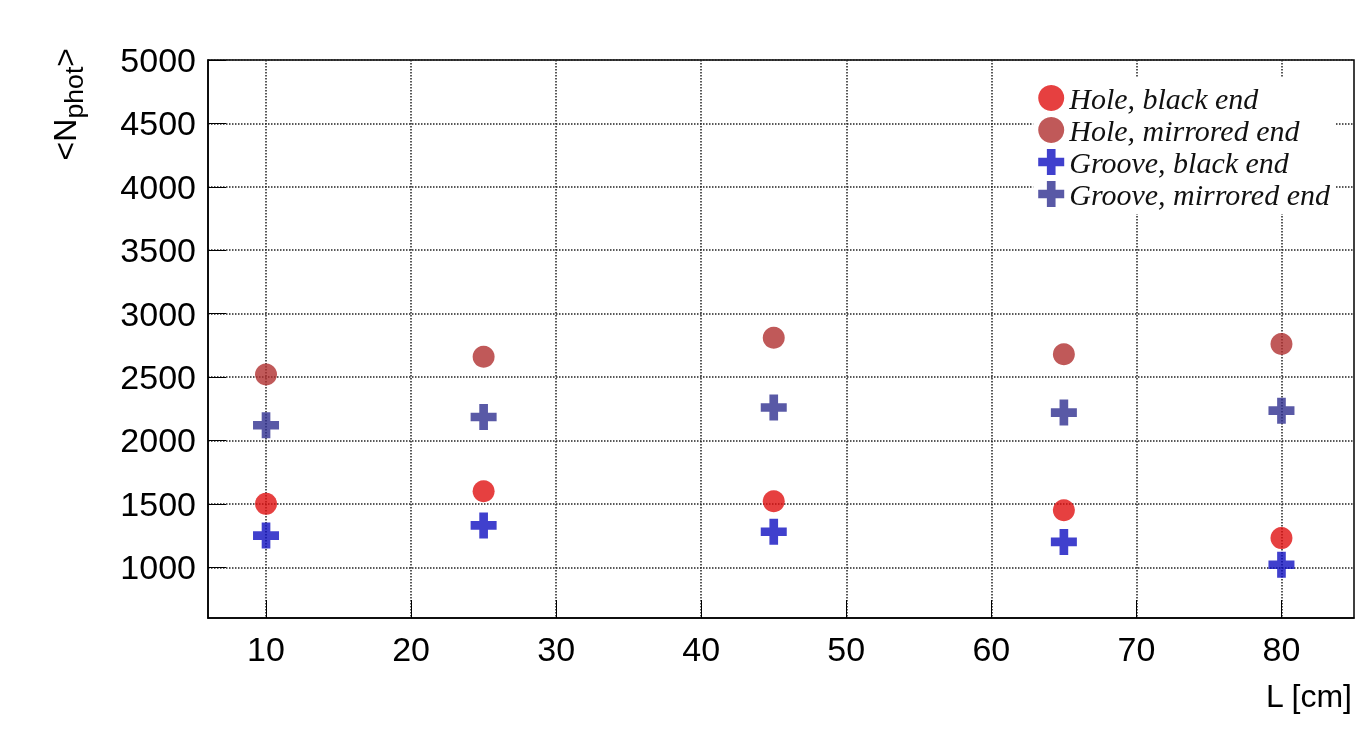 The width and height of the screenshot is (1363, 754). I want to click on x-tick-label: 80, so click(1281, 649).